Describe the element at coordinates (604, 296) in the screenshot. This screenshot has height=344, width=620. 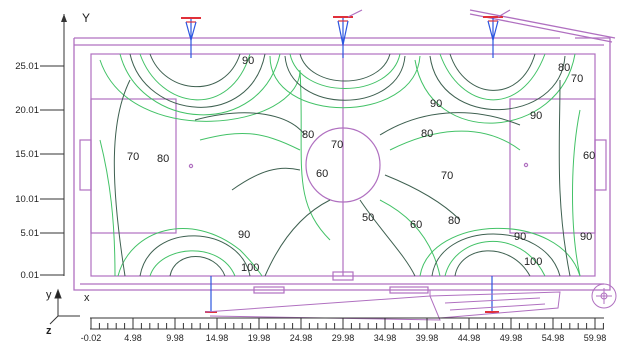
I see `compass-icon` at that location.